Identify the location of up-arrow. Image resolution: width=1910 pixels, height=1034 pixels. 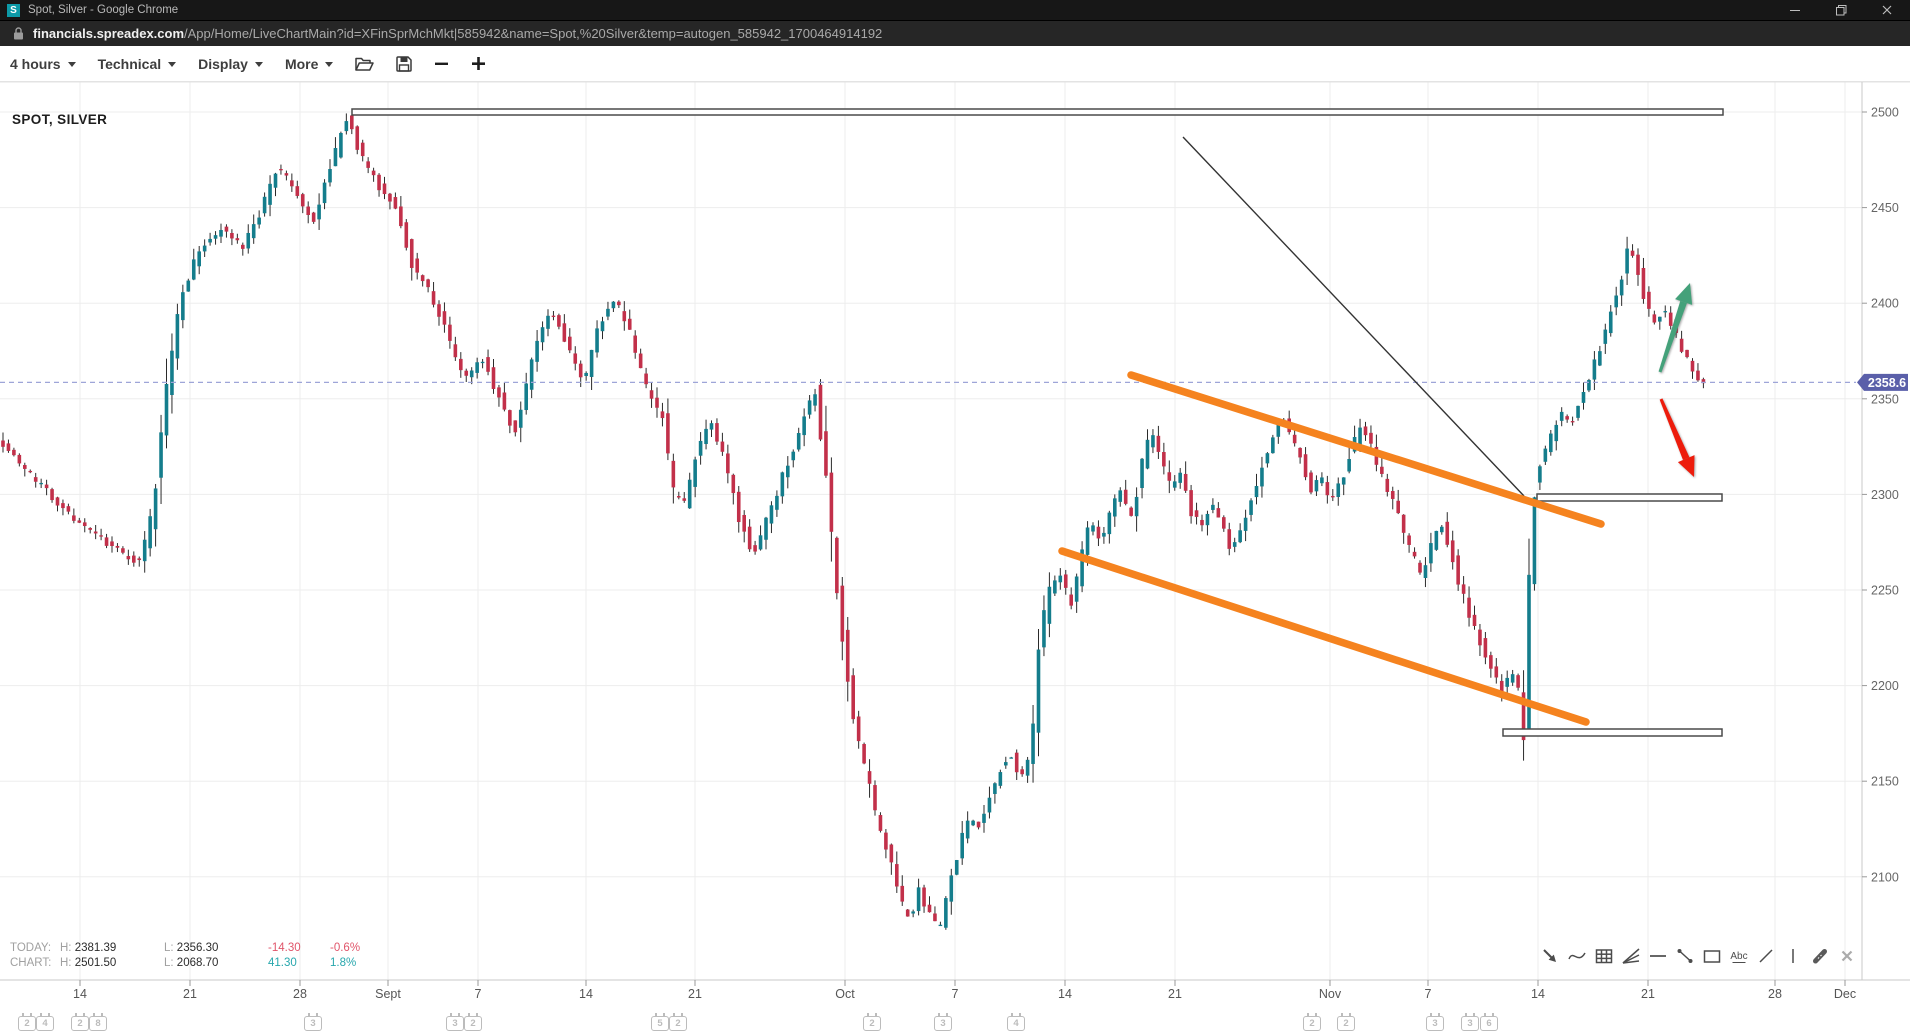
(1675, 328).